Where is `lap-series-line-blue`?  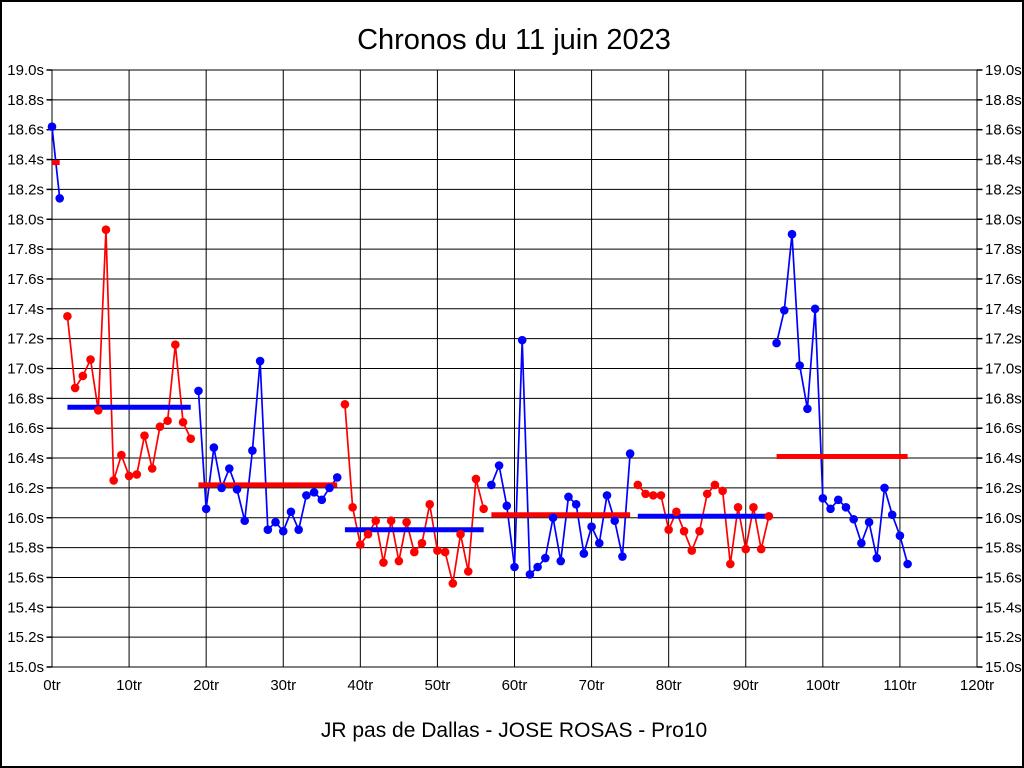 lap-series-line-blue is located at coordinates (560, 458).